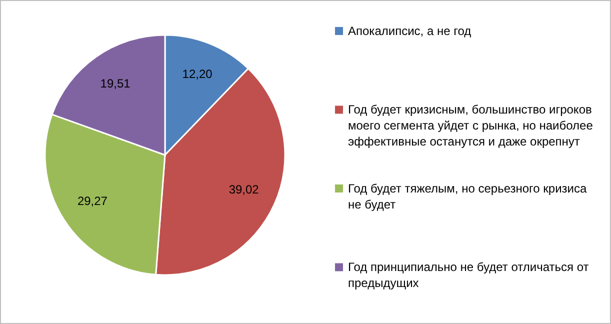  Describe the element at coordinates (115, 83) in the screenshot. I see `data-label: 19,51` at that location.